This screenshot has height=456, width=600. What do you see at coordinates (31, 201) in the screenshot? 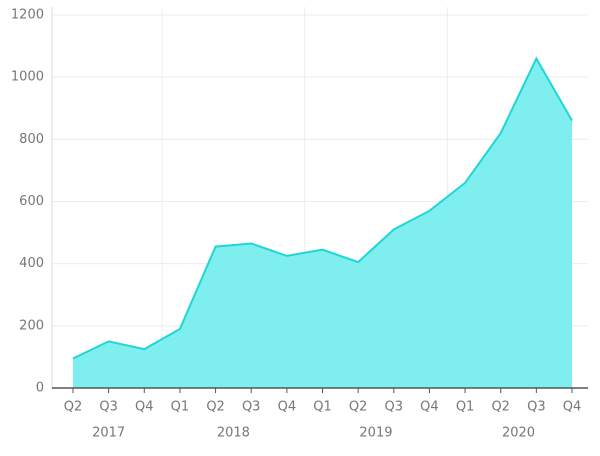
I see `y-tick-label: 600` at bounding box center [31, 201].